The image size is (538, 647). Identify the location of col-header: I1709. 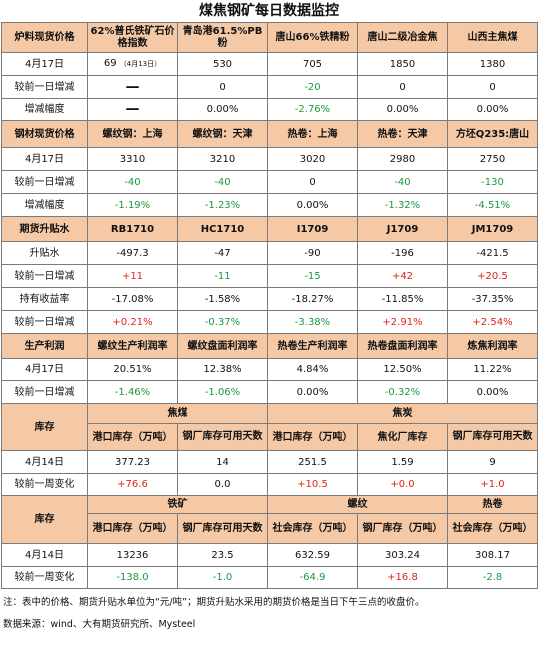
(312, 229).